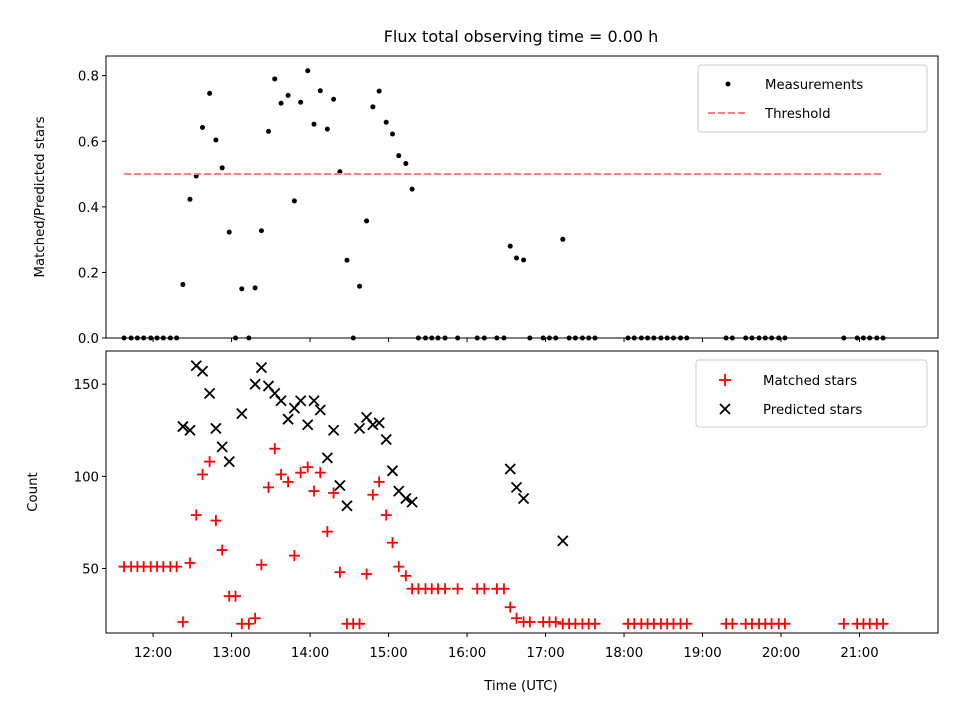 The width and height of the screenshot is (960, 720). Describe the element at coordinates (810, 381) in the screenshot. I see `matched-legend-label: Matched stars` at that location.